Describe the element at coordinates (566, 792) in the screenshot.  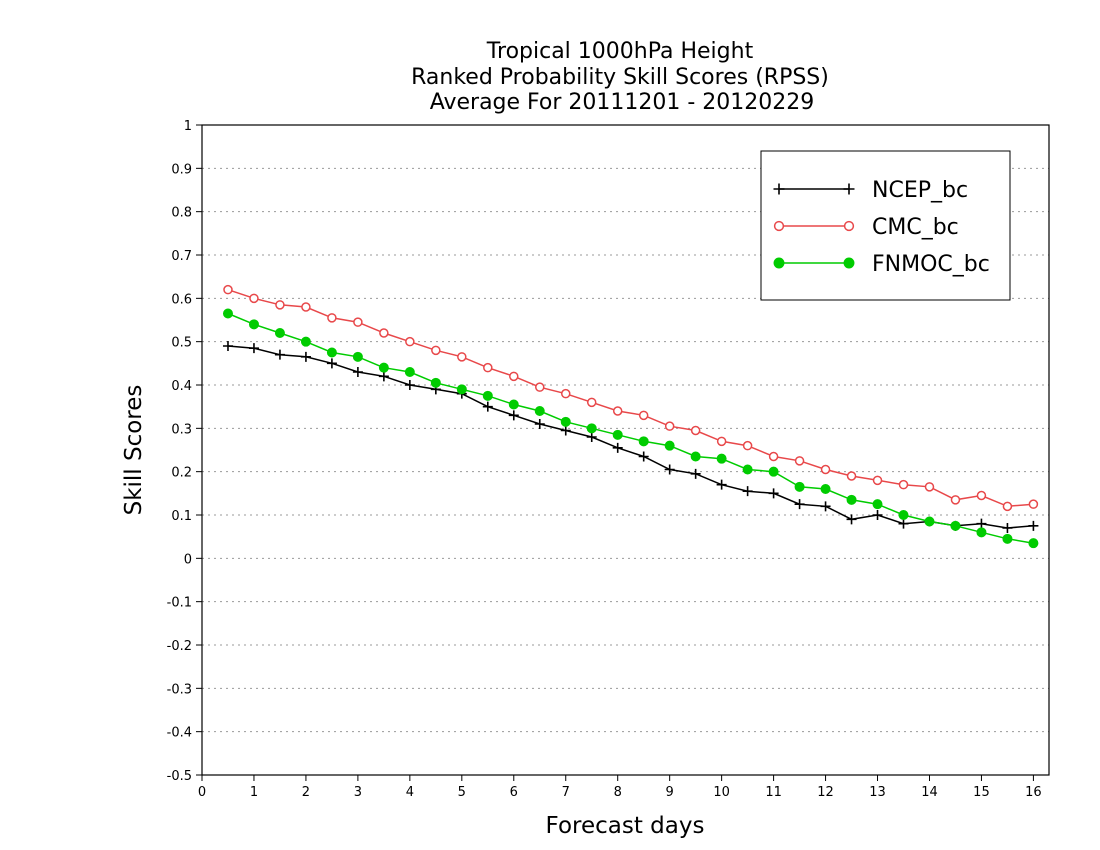
I see `x-tick-label: 7` at that location.